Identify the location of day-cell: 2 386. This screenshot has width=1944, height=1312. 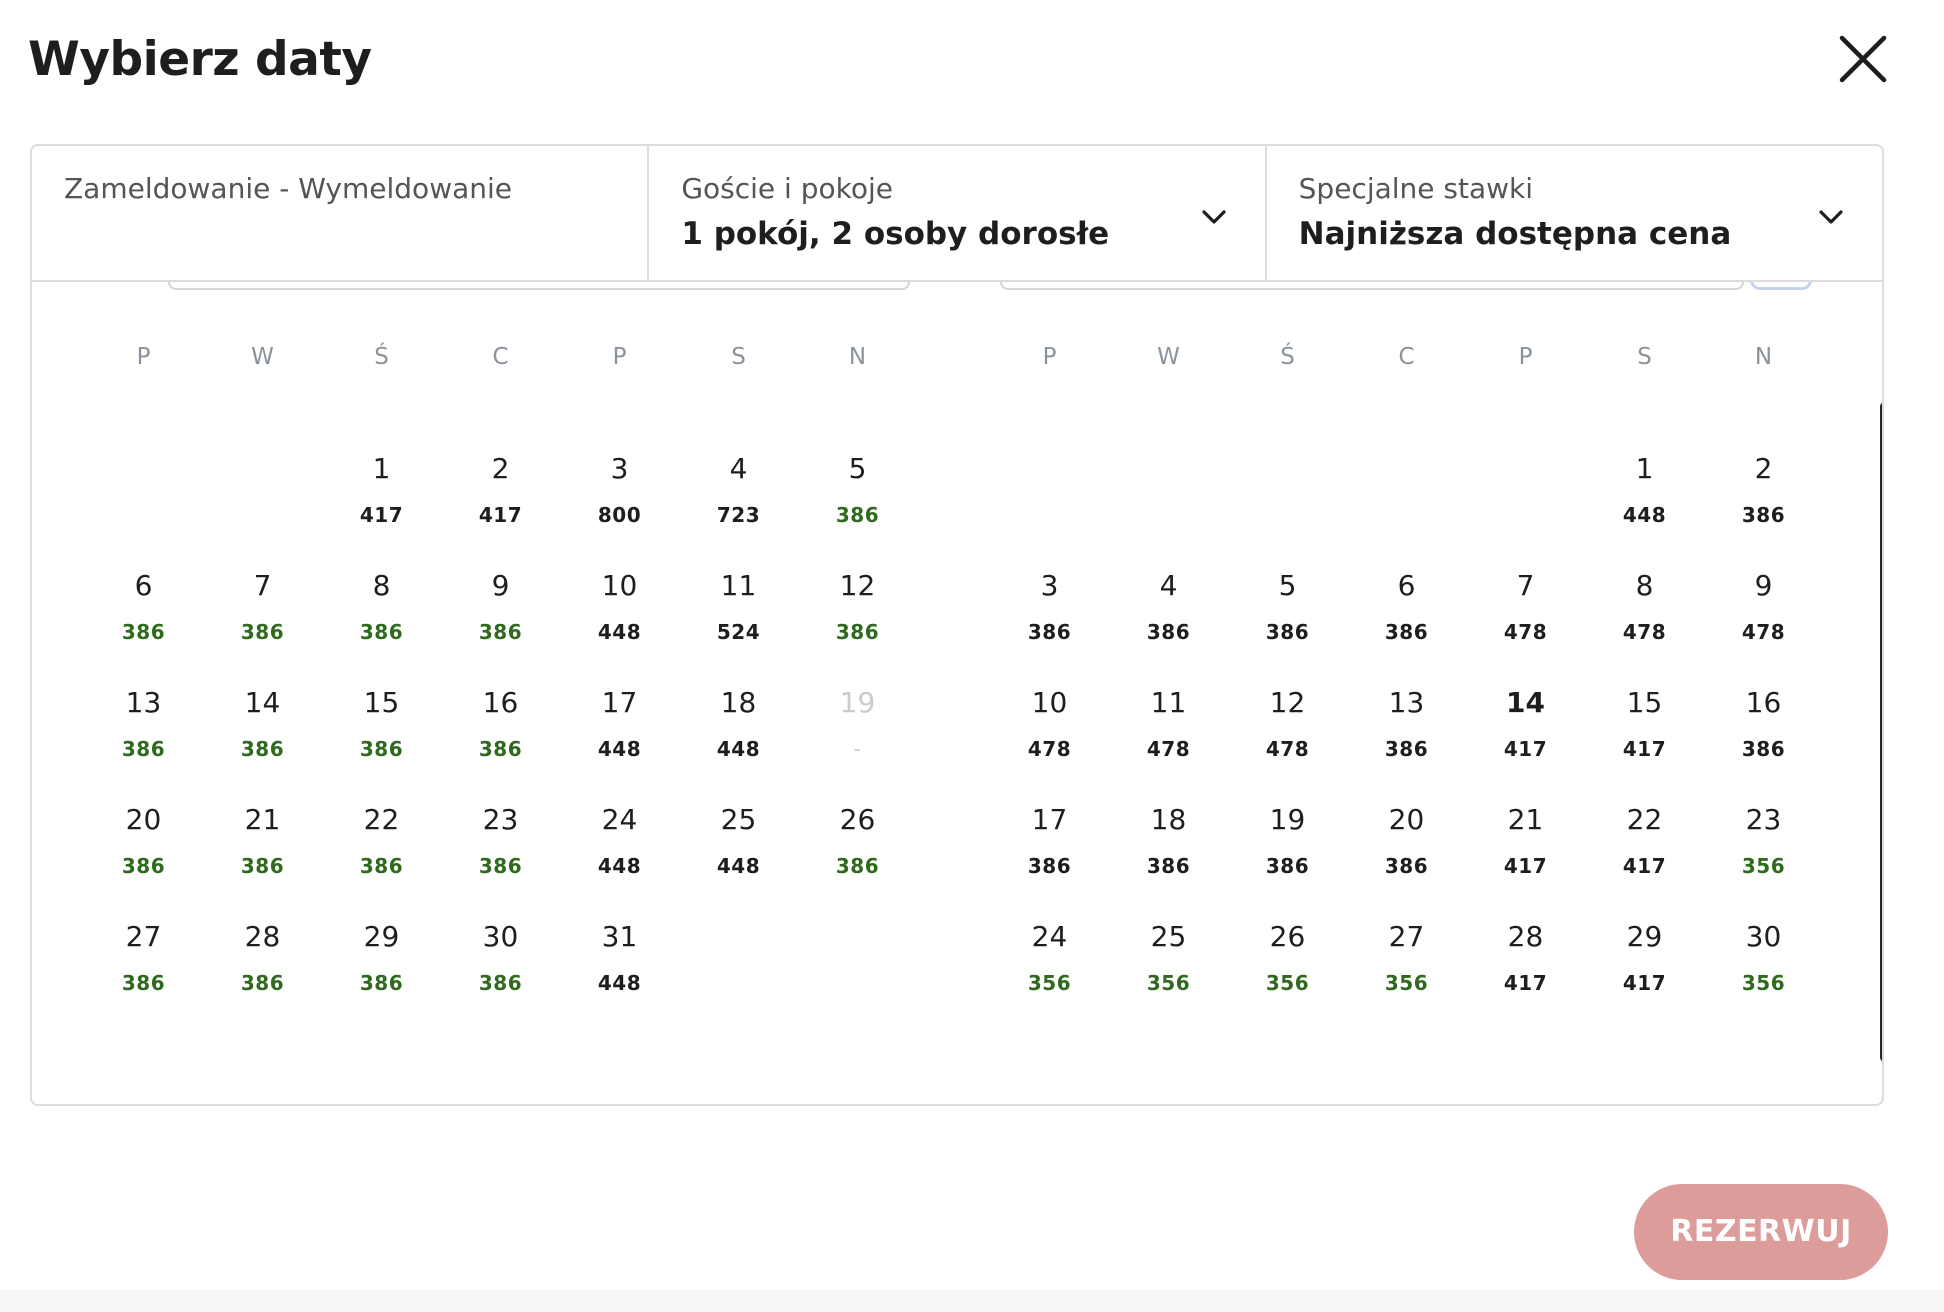
(1763, 510).